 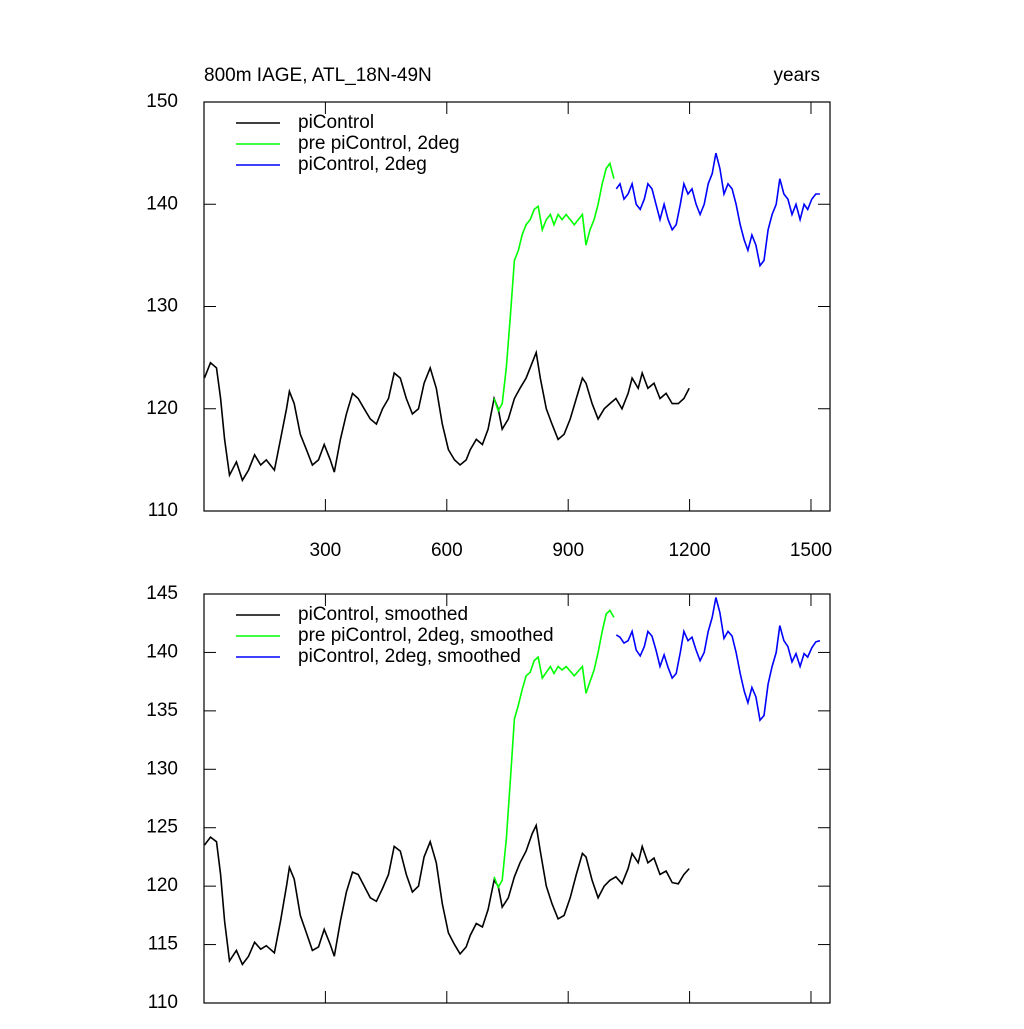 I want to click on legend-label: pre piControl, 2deg, smoothed, so click(x=426, y=635).